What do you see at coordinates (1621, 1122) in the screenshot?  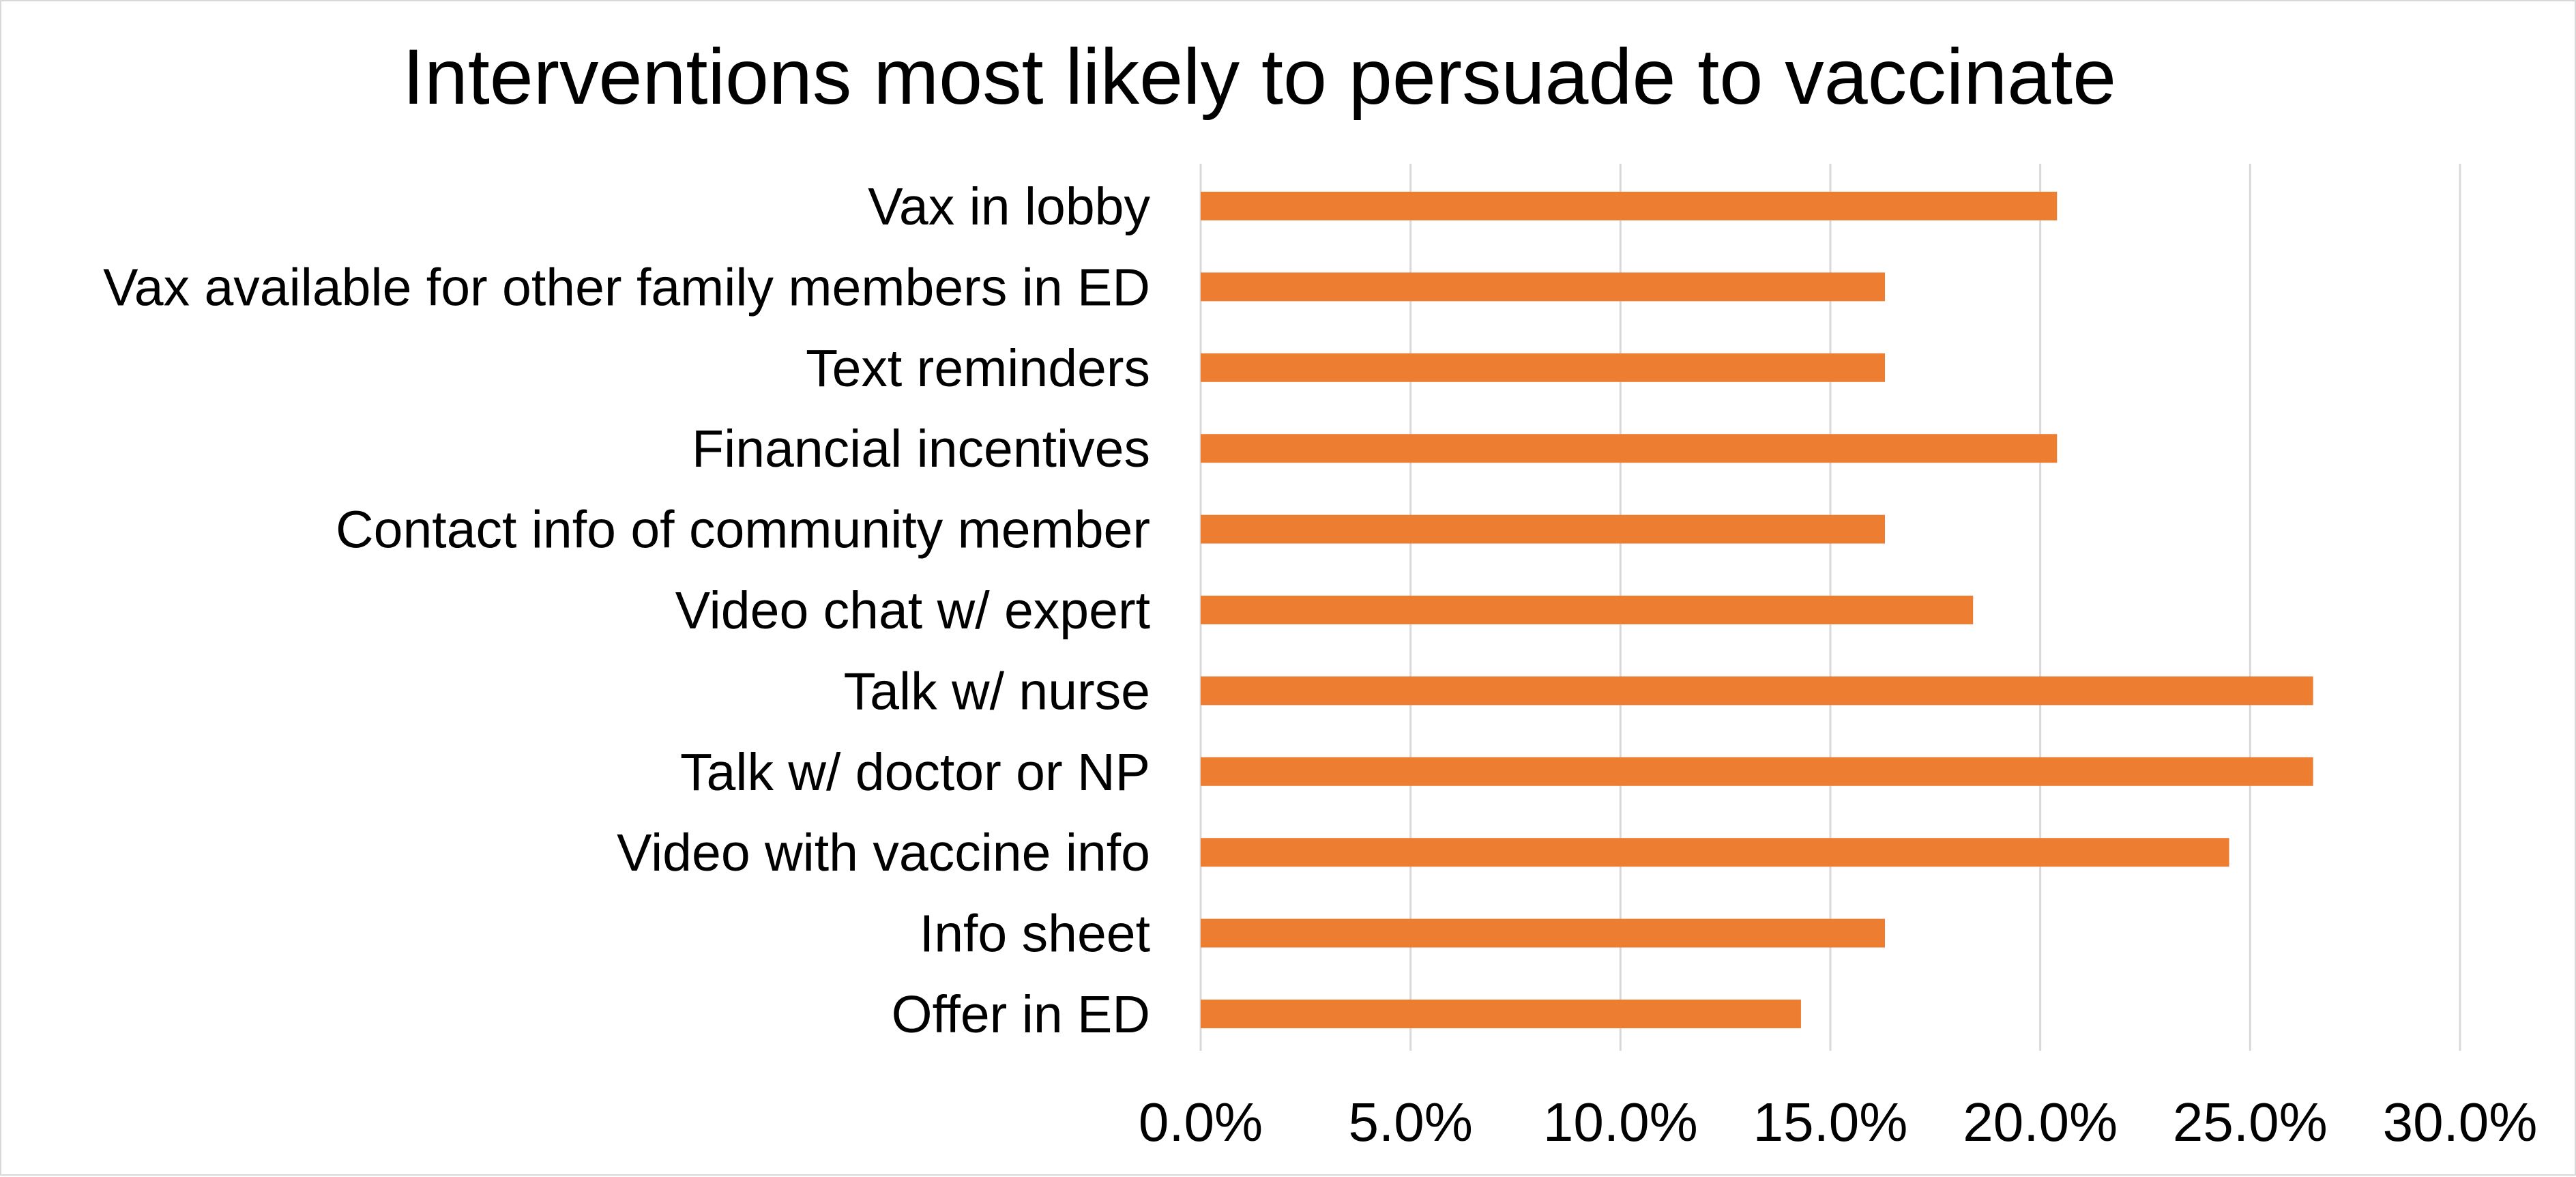 I see `x-tick-label: 10.0%` at bounding box center [1621, 1122].